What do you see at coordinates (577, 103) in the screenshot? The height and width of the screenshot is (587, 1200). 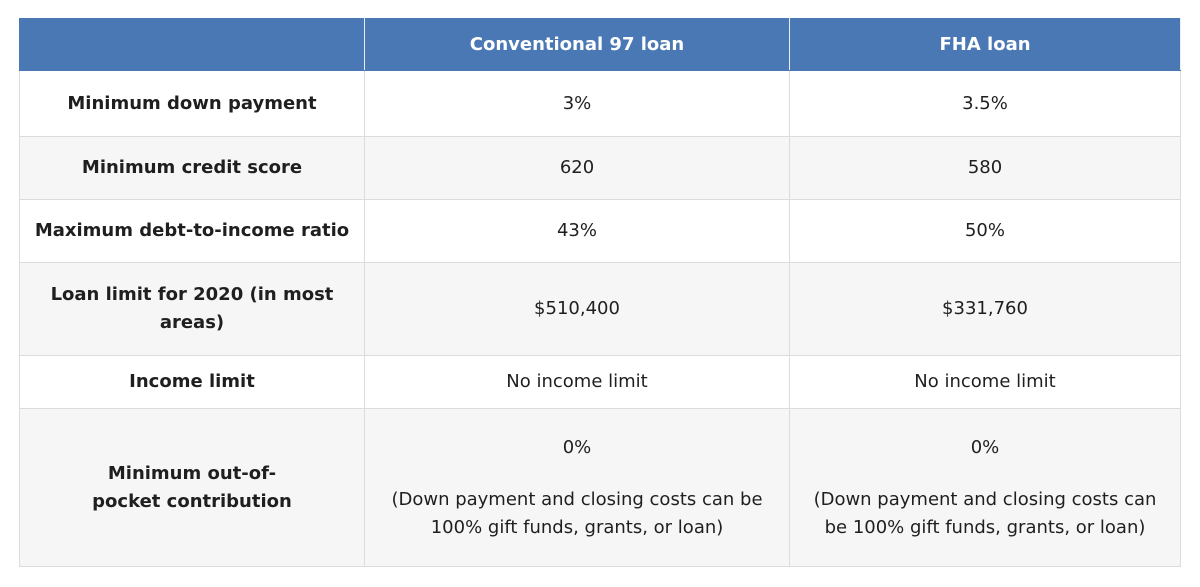 I see `cell: 3%` at bounding box center [577, 103].